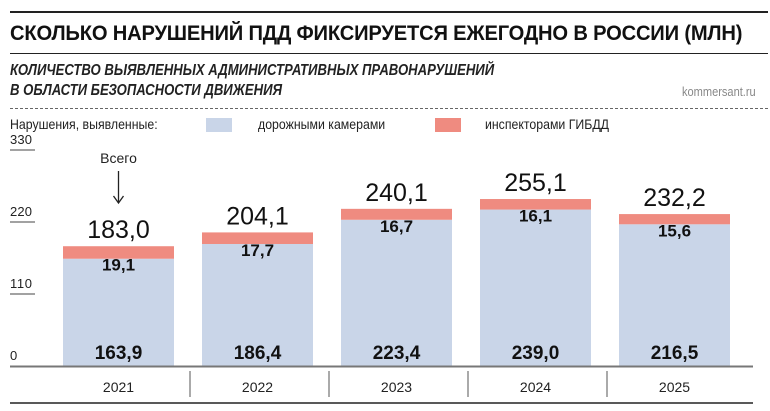  I want to click on legend-prefix: Нарушения, выявленные:, so click(84, 124).